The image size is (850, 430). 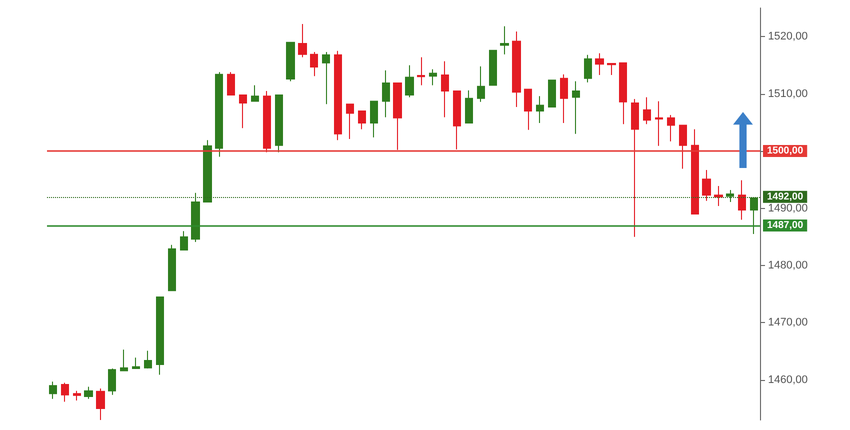 What do you see at coordinates (788, 94) in the screenshot?
I see `y-tick-label: 1510,00` at bounding box center [788, 94].